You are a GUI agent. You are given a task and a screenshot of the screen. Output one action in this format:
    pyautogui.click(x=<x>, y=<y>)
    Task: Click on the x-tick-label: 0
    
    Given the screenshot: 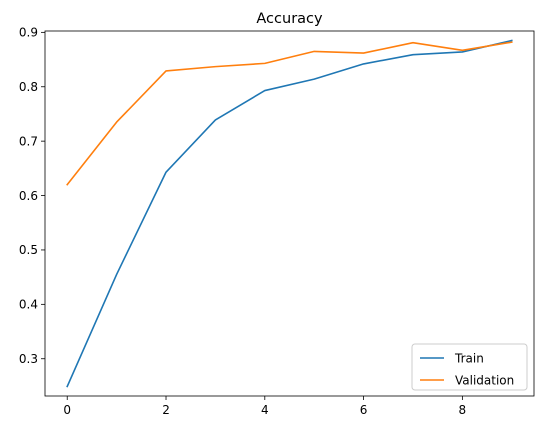 What is the action you would take?
    pyautogui.click(x=67, y=410)
    